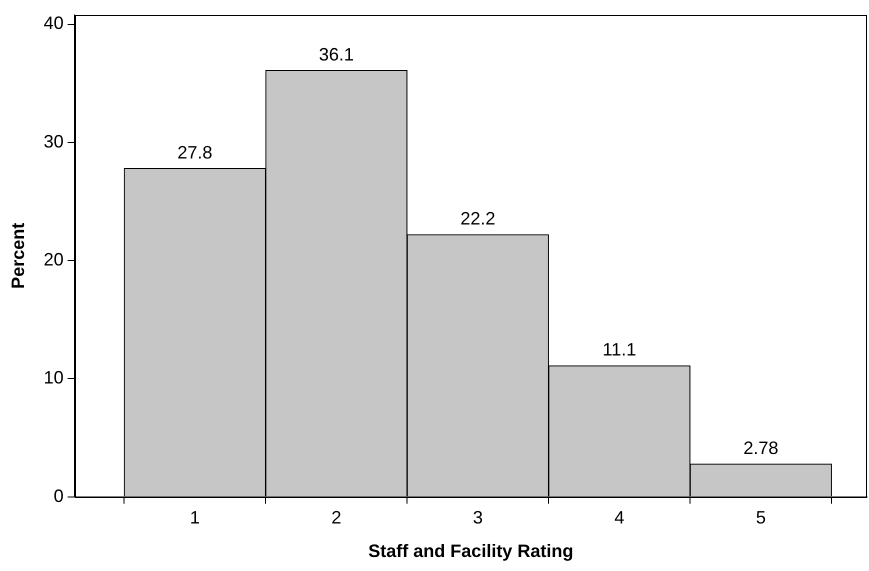 This screenshot has height=571, width=869. I want to click on data-label: 36.1, so click(336, 54).